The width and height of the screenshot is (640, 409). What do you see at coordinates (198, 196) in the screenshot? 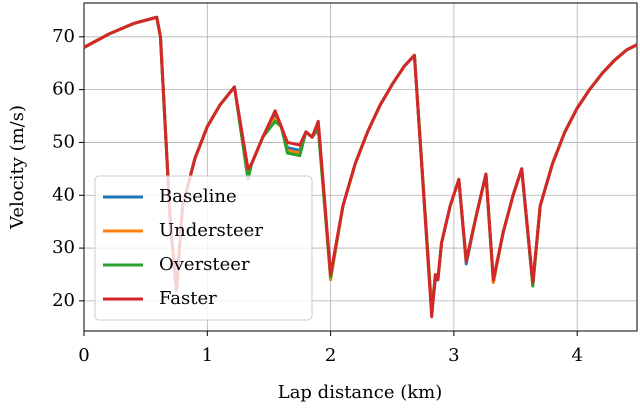
I see `legend-label: Baseline` at bounding box center [198, 196].